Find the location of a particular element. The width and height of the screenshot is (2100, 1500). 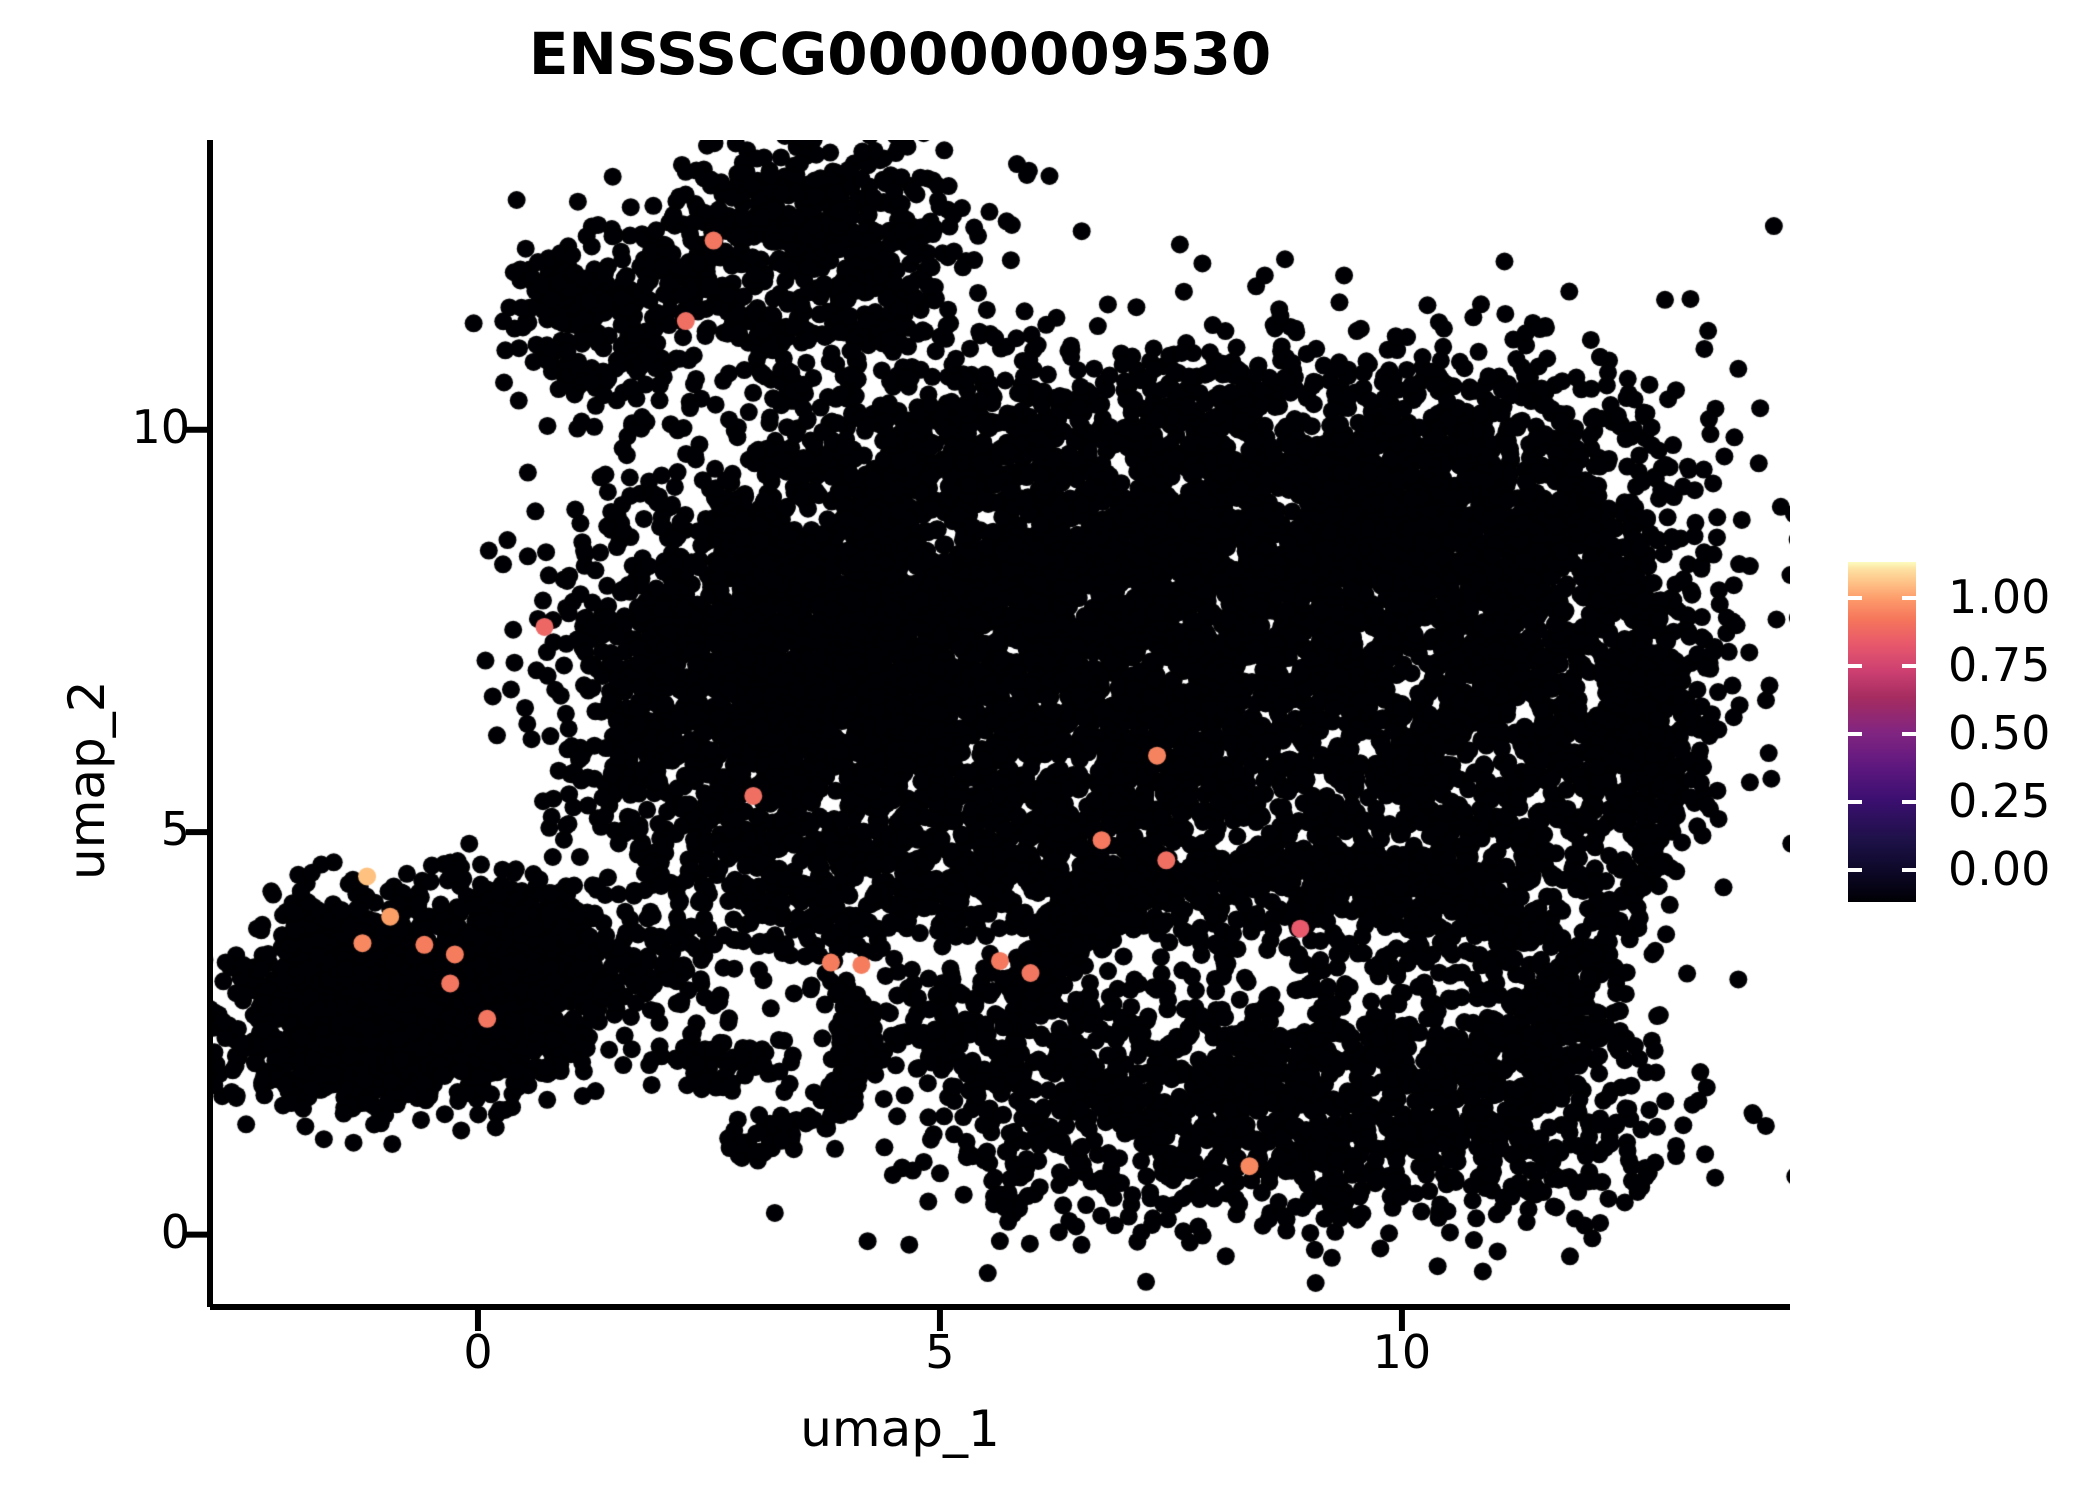

colorbar-tick-0-00-left is located at coordinates (1855, 870).